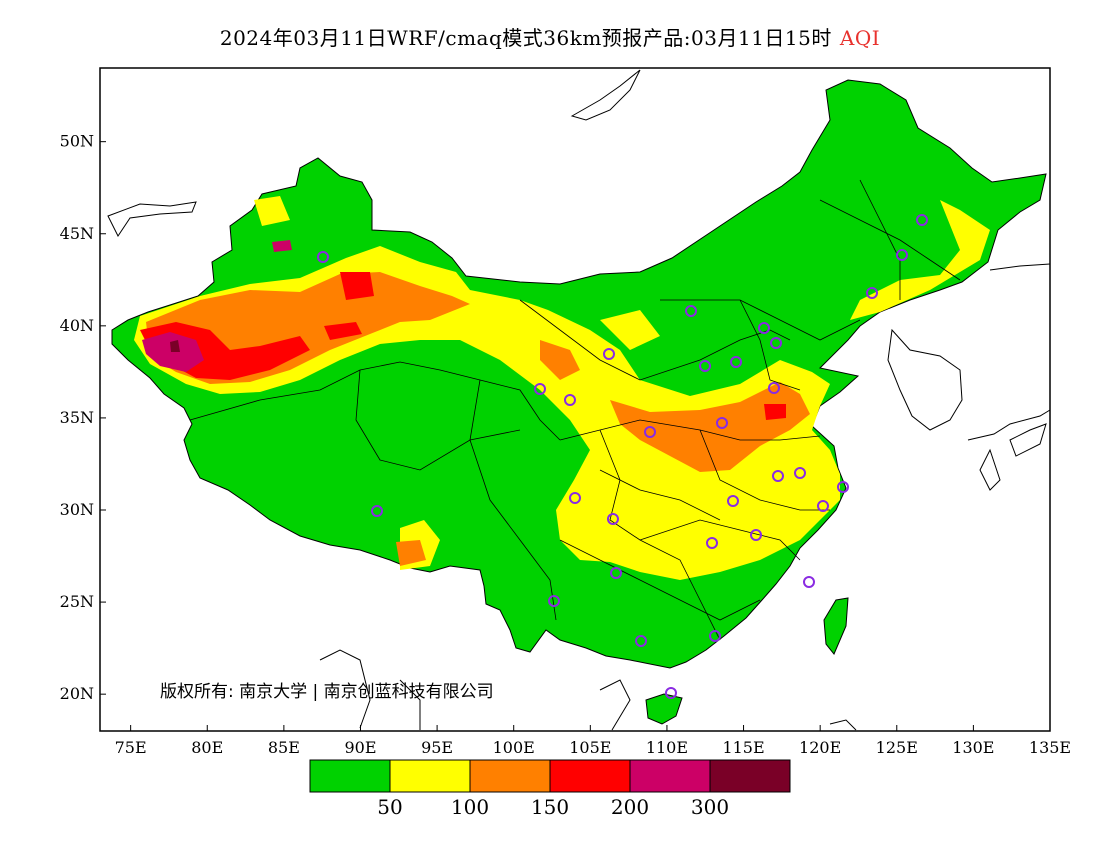 The image size is (1100, 850). What do you see at coordinates (327, 692) in the screenshot?
I see `copyright-text: 版权所有: 南京大学 | 南京创蓝科技有限公司` at bounding box center [327, 692].